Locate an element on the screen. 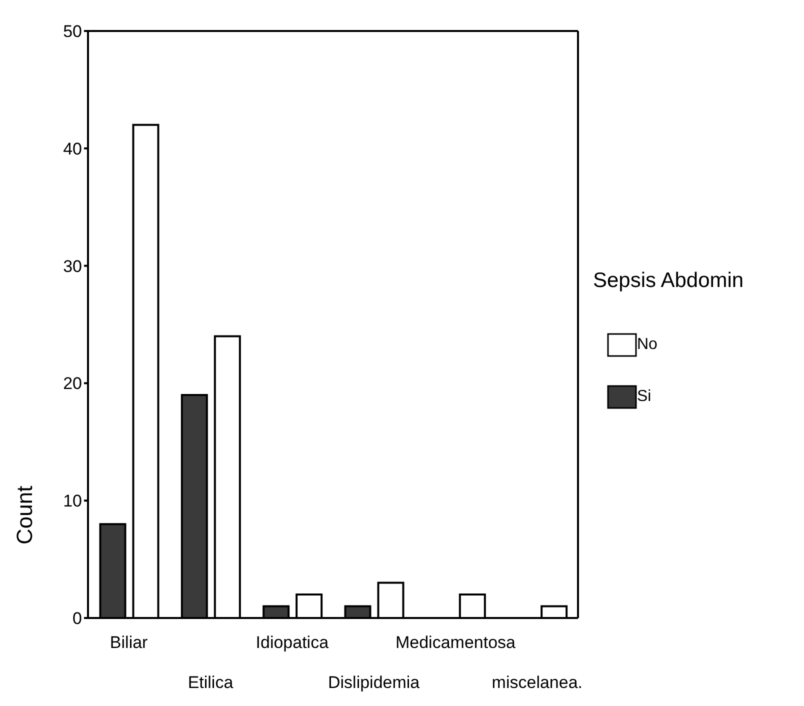 The width and height of the screenshot is (804, 706). x-tick-label: miscelanea. is located at coordinates (537, 682).